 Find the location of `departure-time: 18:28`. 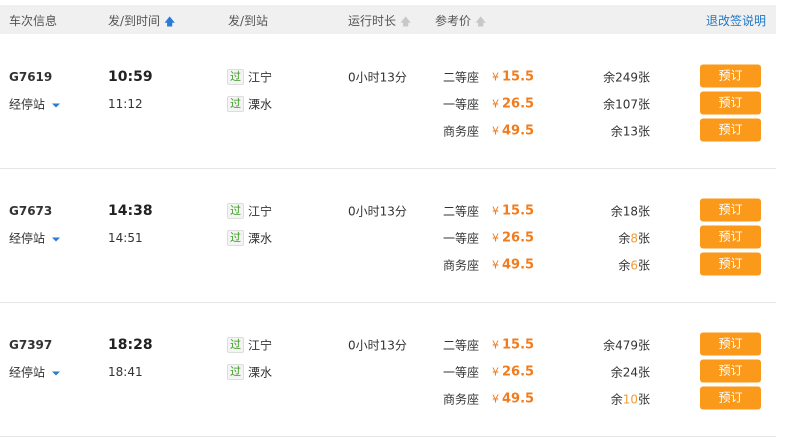

departure-time: 18:28 is located at coordinates (130, 345).